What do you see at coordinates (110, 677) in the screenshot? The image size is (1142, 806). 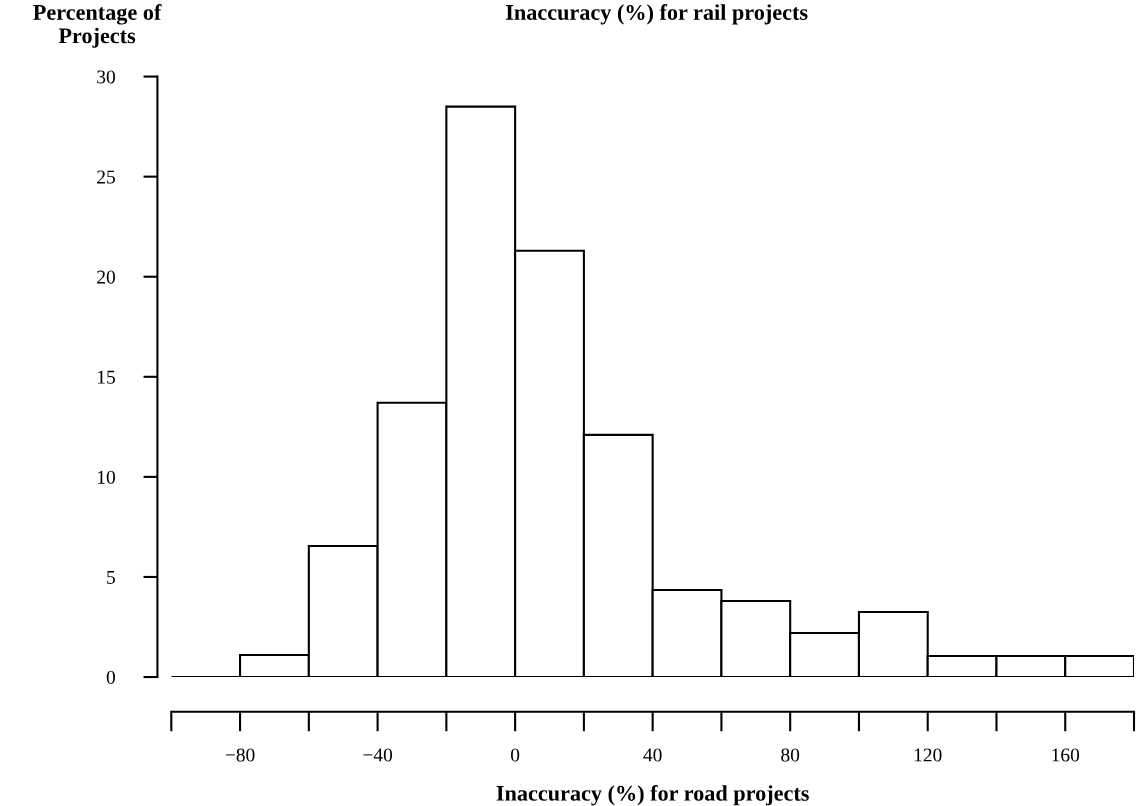 I see `y-tick-label: 0` at bounding box center [110, 677].